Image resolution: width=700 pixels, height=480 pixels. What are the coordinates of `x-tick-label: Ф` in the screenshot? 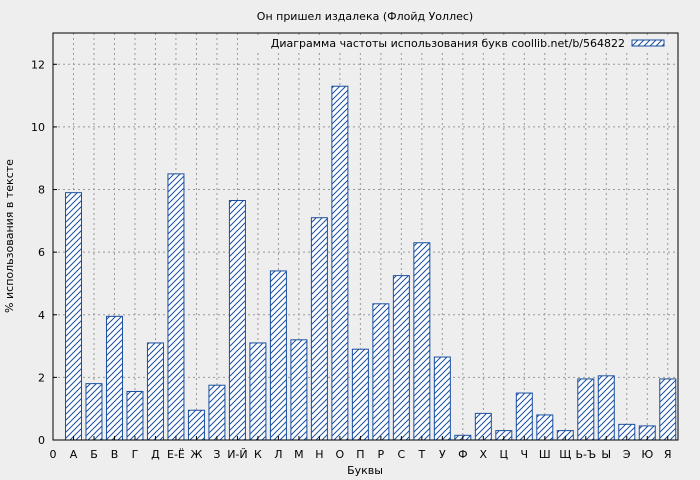 It's located at (462, 454).